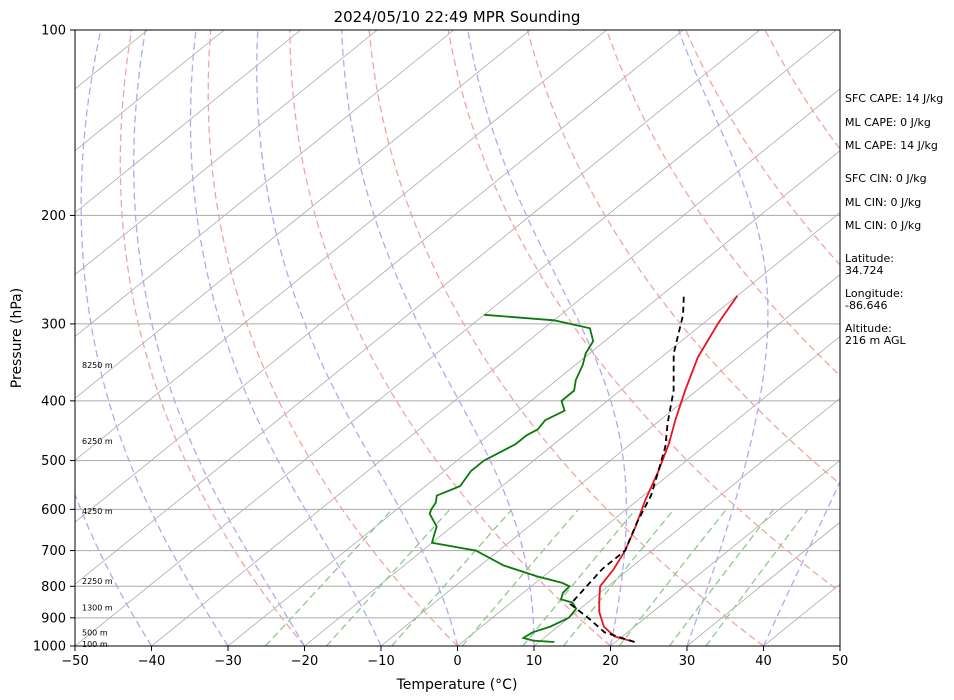 This screenshot has height=700, width=954. Describe the element at coordinates (54, 339) in the screenshot. I see `y-axis-ticks: 100 200 300 400 500 600 700 800 900 1000` at that location.